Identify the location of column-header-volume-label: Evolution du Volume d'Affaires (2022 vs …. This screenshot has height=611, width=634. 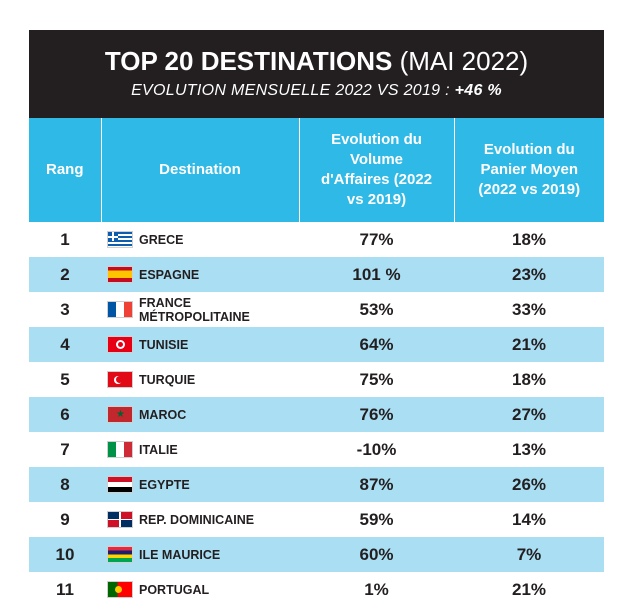
(376, 169).